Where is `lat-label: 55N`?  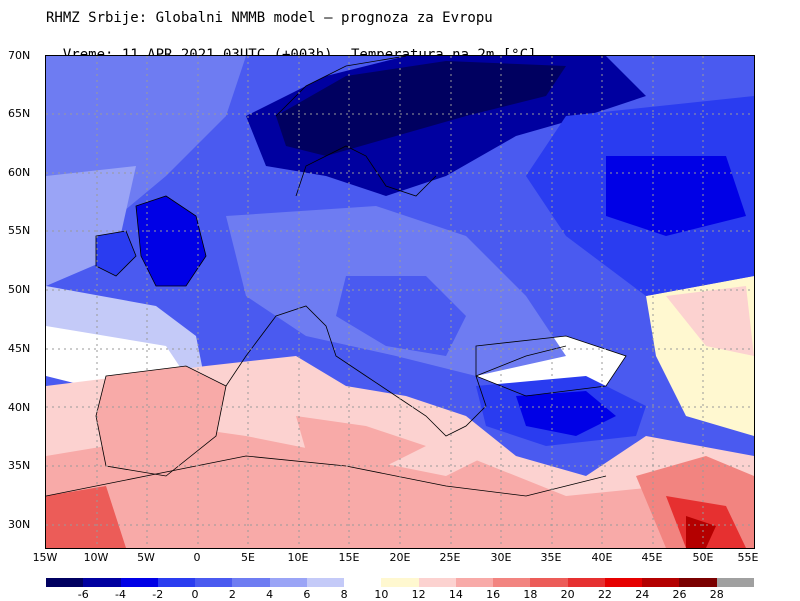 lat-label: 55N is located at coordinates (19, 230).